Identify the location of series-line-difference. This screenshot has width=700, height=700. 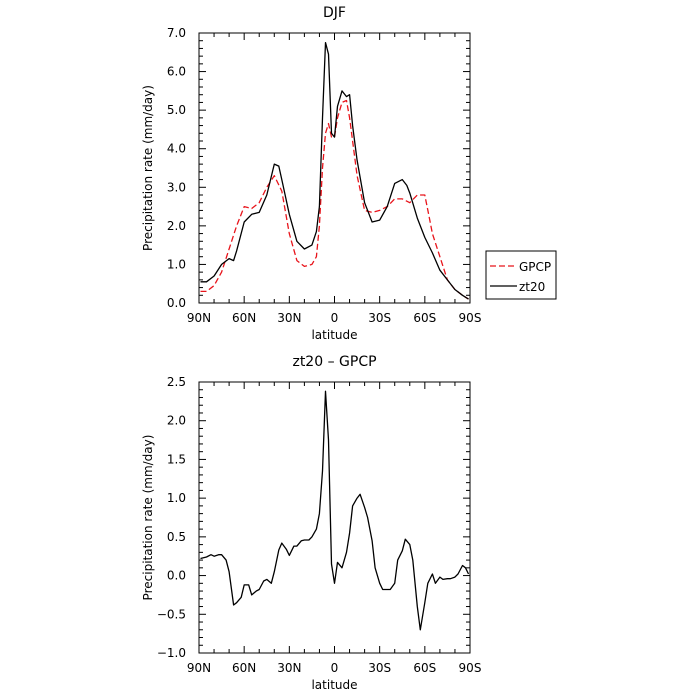
(335, 510).